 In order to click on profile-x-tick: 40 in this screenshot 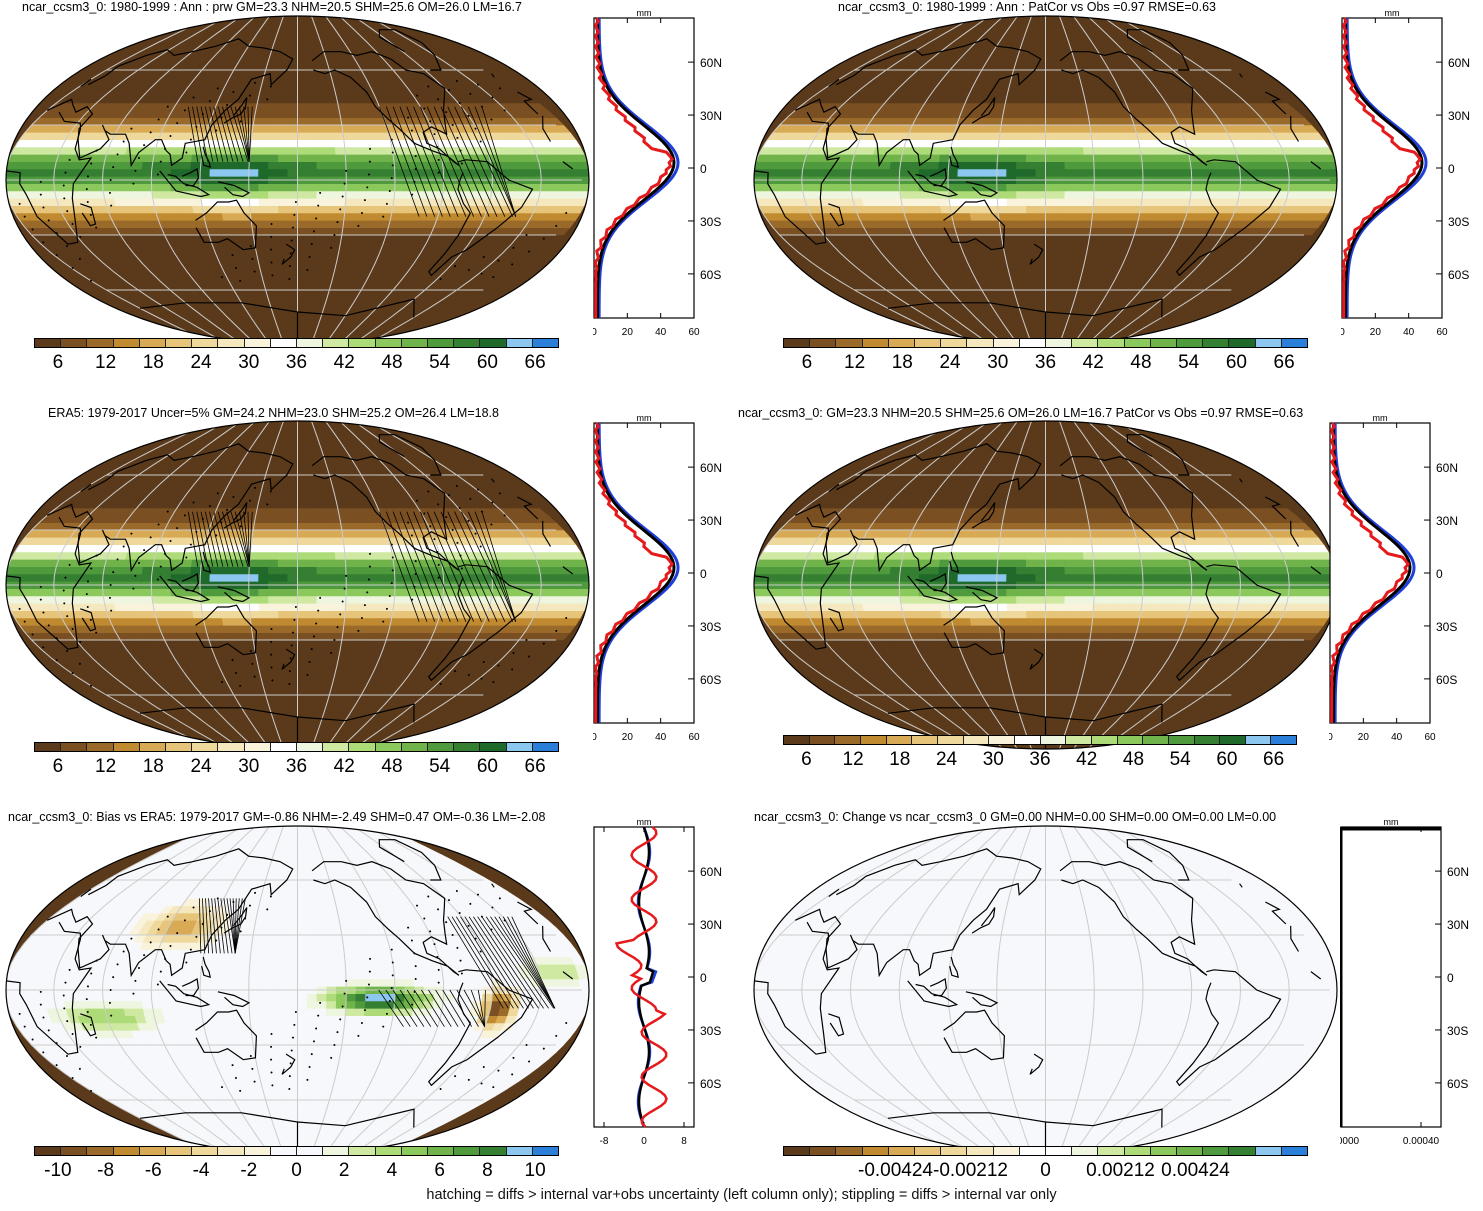, I will do `click(661, 332)`.